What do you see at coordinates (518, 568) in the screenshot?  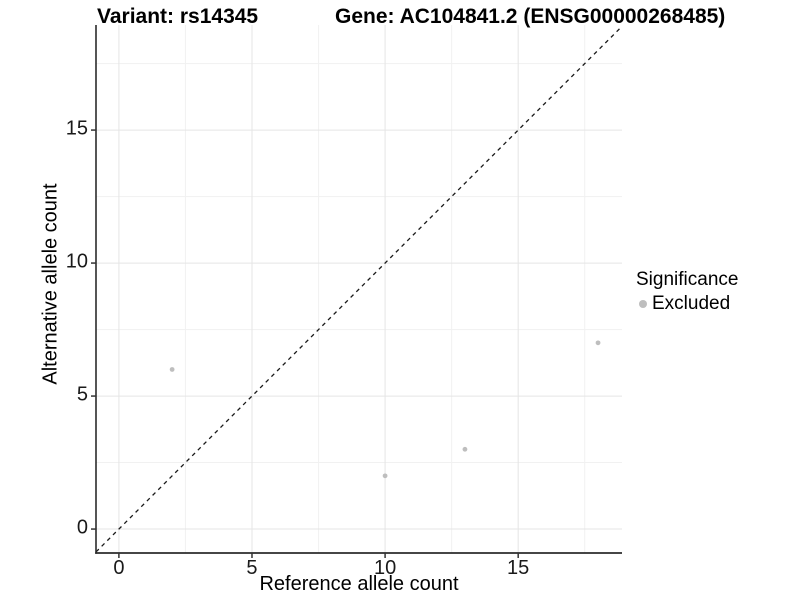 I see `x-tick-label: 15` at bounding box center [518, 568].